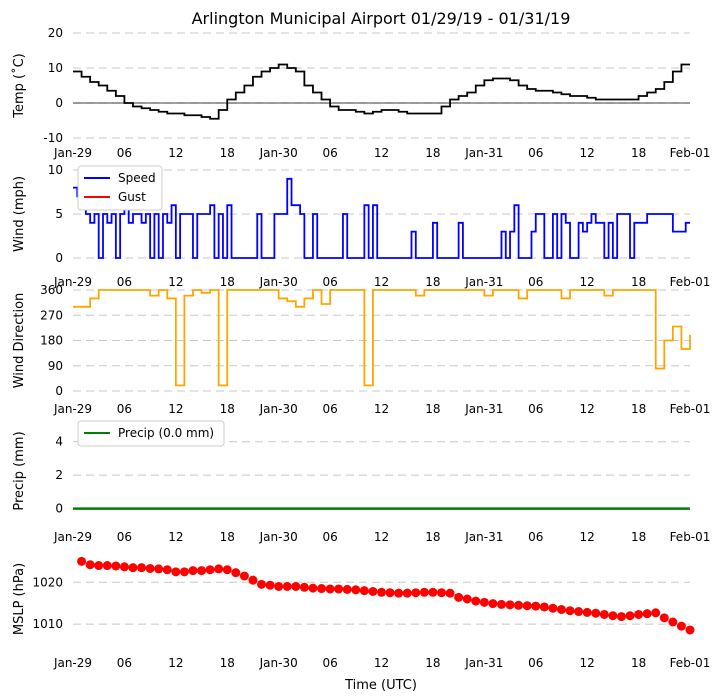 The image size is (721, 700). I want to click on legend-label: Speed, so click(137, 178).